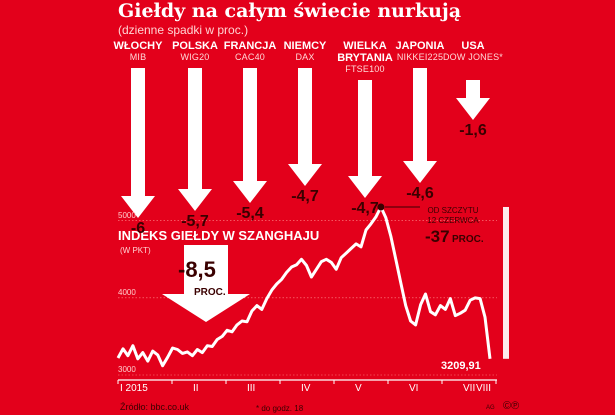 The image size is (615, 415). What do you see at coordinates (155, 407) in the screenshot?
I see `source-note: Źródło: bbc.co.uk` at bounding box center [155, 407].